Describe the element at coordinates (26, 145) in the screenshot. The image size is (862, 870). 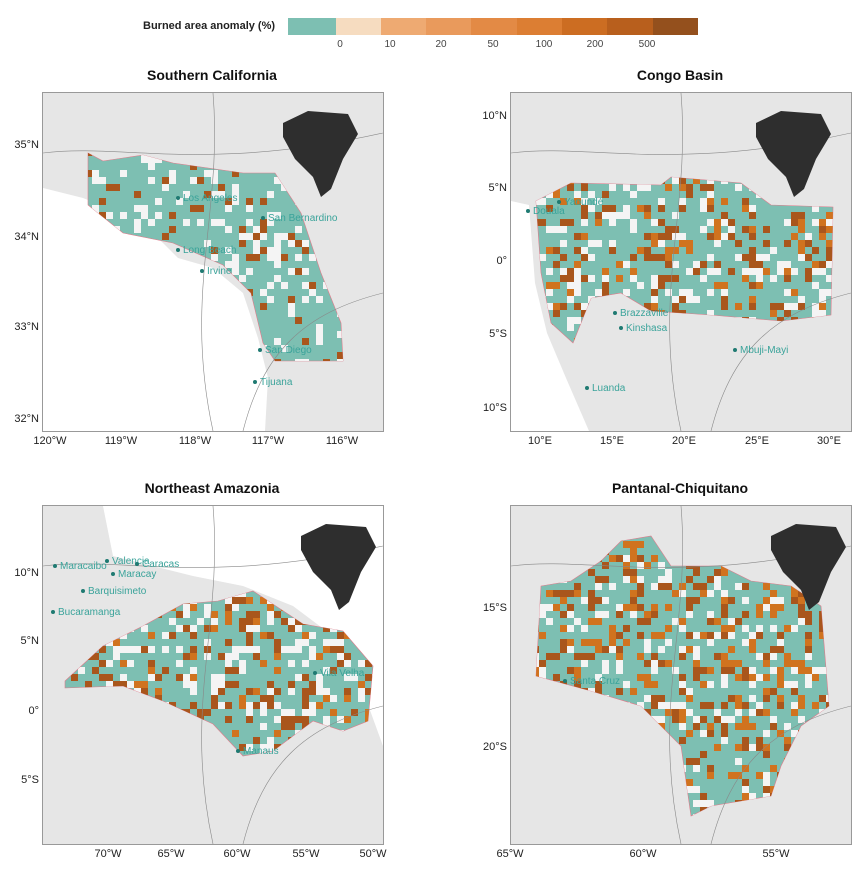
I see `latitude-tick: 35°N` at that location.